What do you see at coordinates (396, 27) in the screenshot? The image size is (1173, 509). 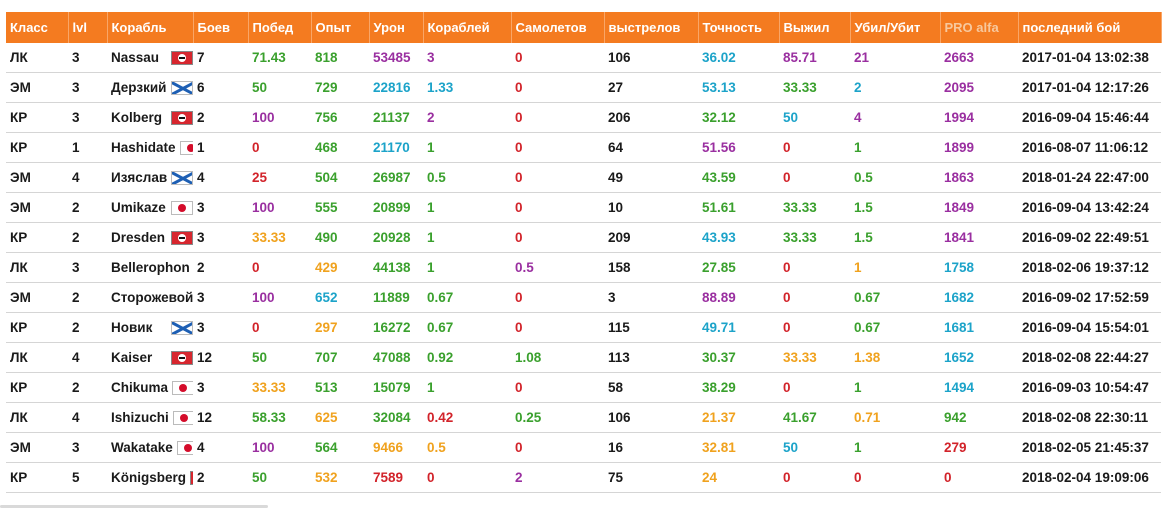 I see `column-header: Урон` at bounding box center [396, 27].